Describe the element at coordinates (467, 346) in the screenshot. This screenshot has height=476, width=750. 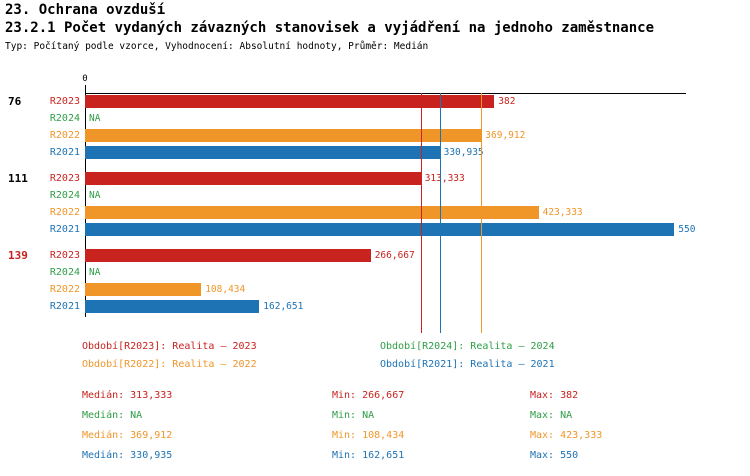
I see `legend-item-r2024: Období[R2024]: Realita – 2024` at that location.